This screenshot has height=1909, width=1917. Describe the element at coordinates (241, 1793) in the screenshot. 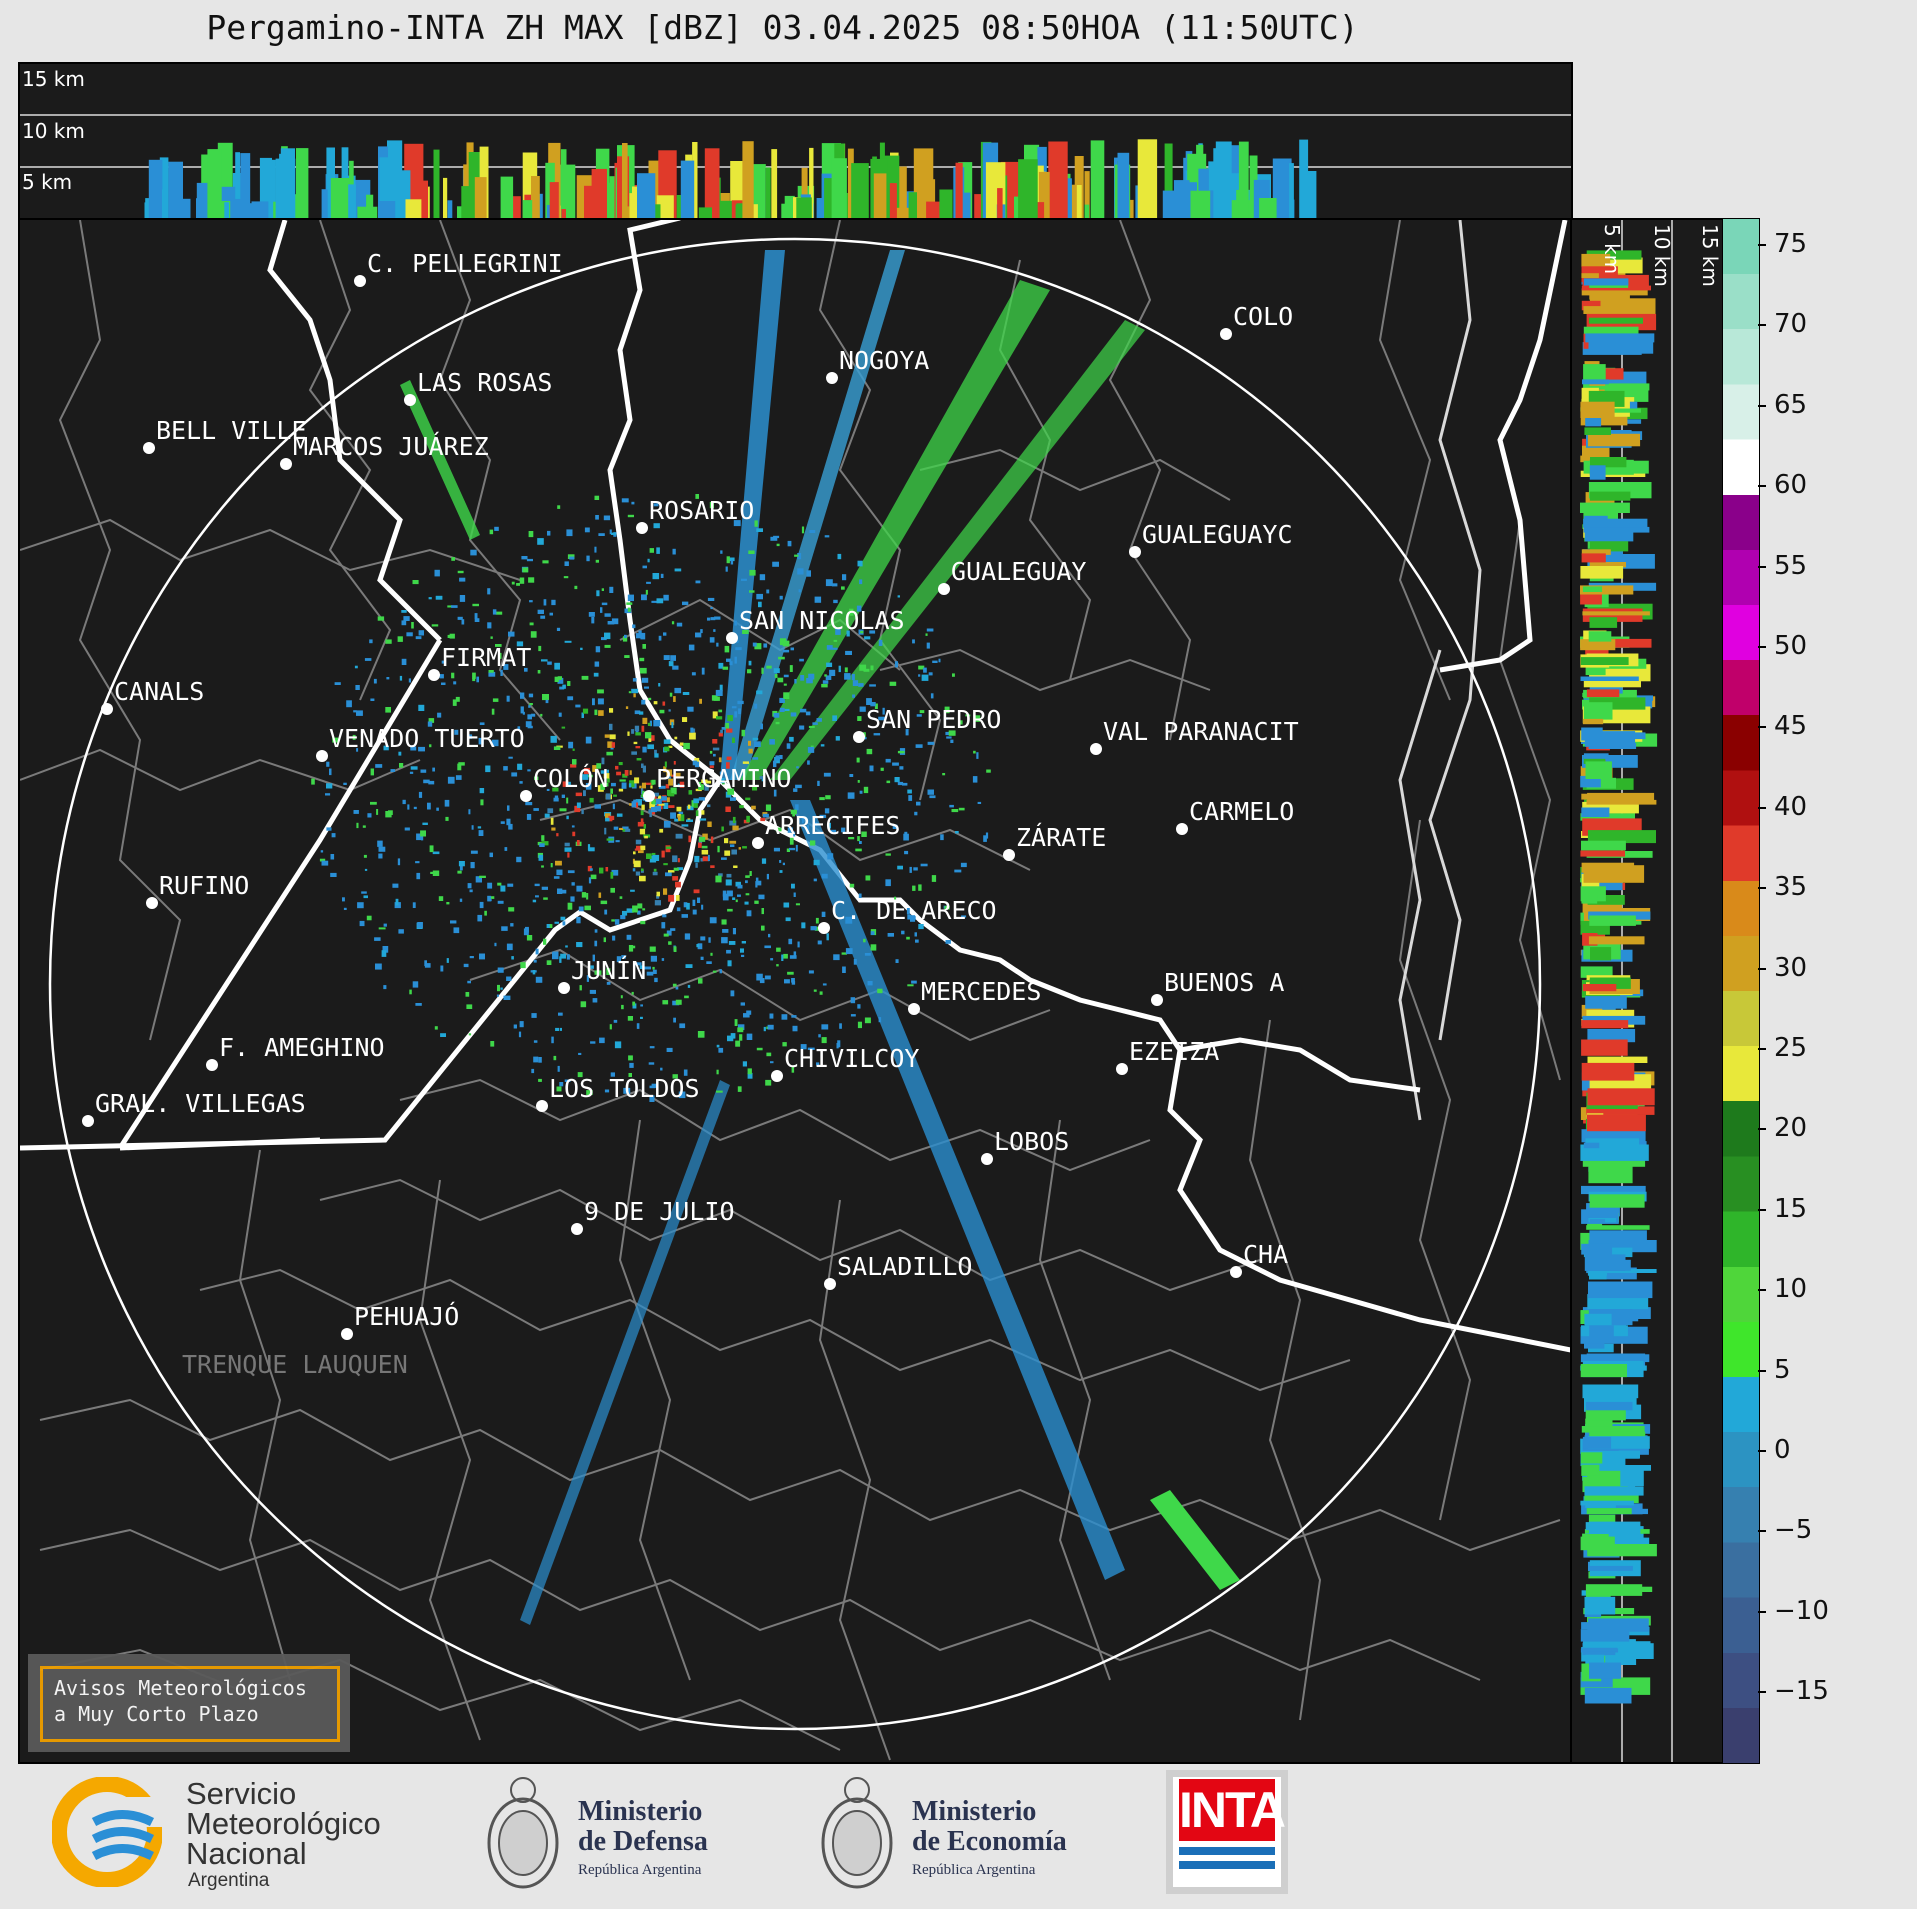

I see `smn-line-1: Servicio` at that location.